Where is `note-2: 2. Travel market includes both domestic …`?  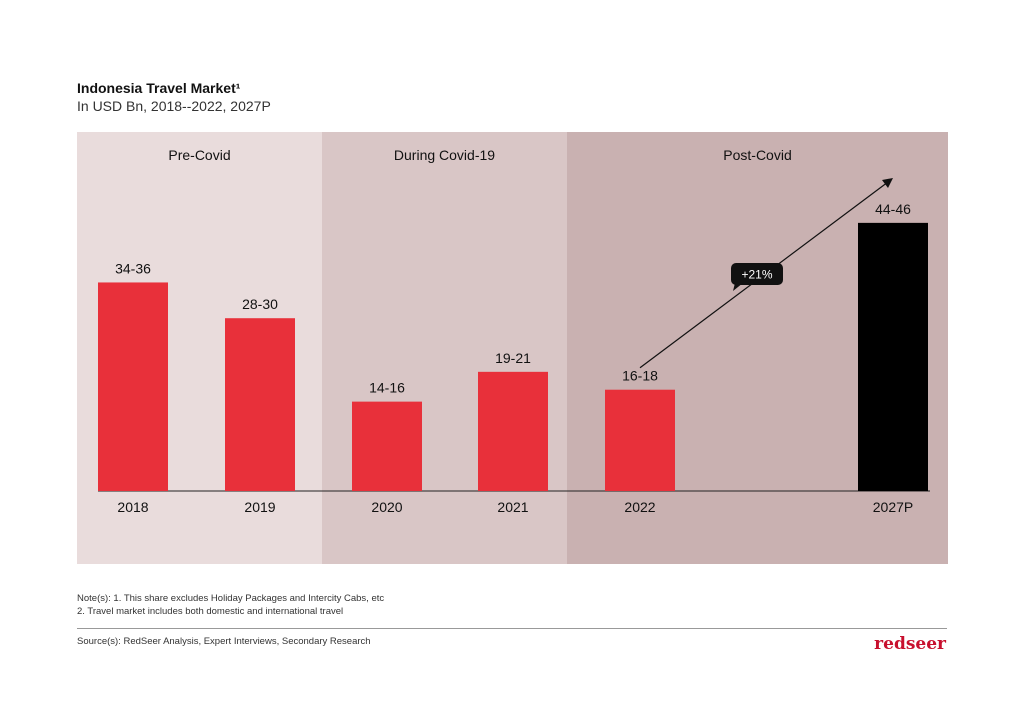 note-2: 2. Travel market includes both domestic … is located at coordinates (210, 611).